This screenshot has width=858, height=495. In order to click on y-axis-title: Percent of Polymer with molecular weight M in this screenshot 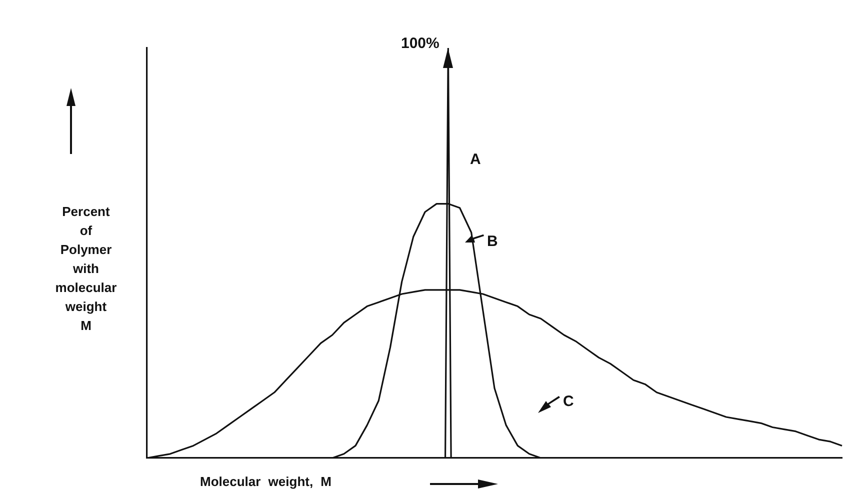, I will do `click(86, 269)`.